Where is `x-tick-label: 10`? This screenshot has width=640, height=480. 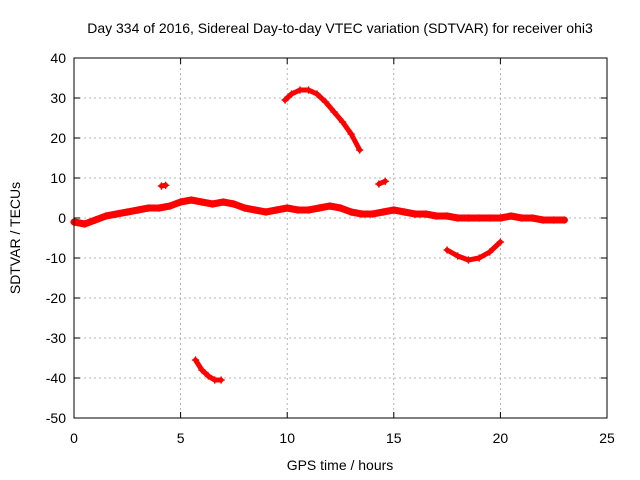
x-tick-label: 10 is located at coordinates (287, 438).